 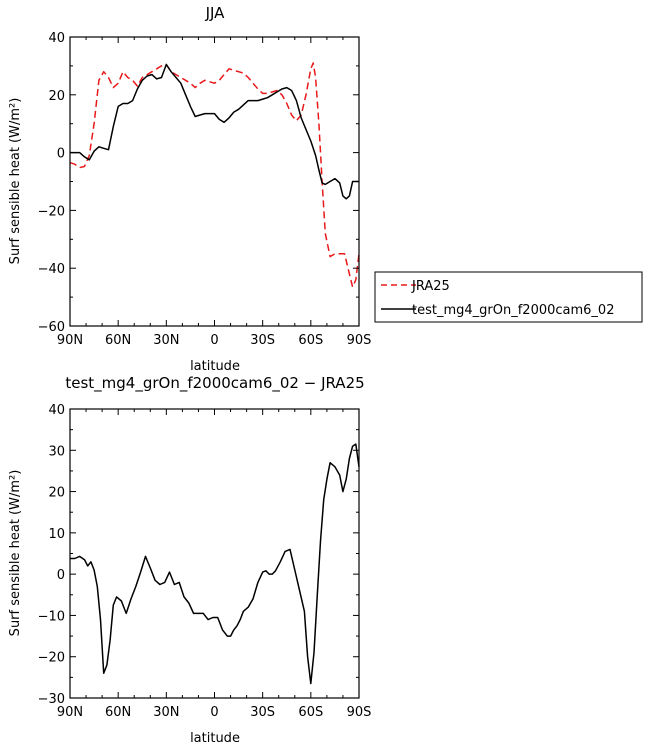 What do you see at coordinates (51, 327) in the screenshot?
I see `y-tick-label: −60` at bounding box center [51, 327].